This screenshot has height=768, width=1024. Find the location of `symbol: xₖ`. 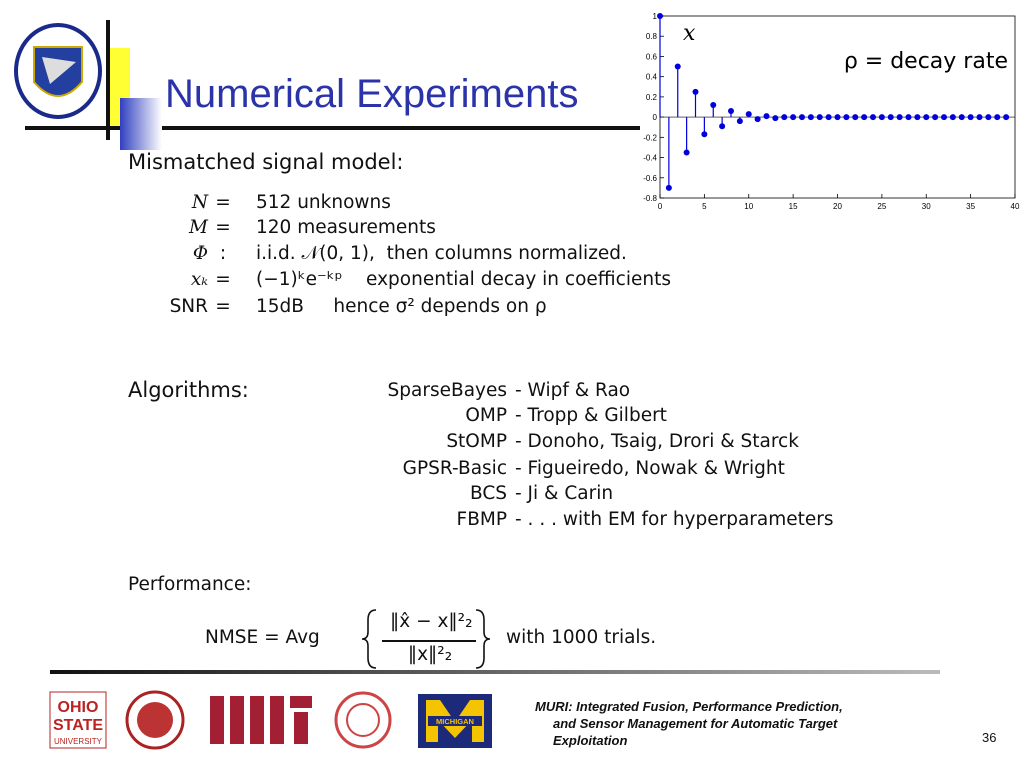

symbol: xₖ is located at coordinates (199, 279).